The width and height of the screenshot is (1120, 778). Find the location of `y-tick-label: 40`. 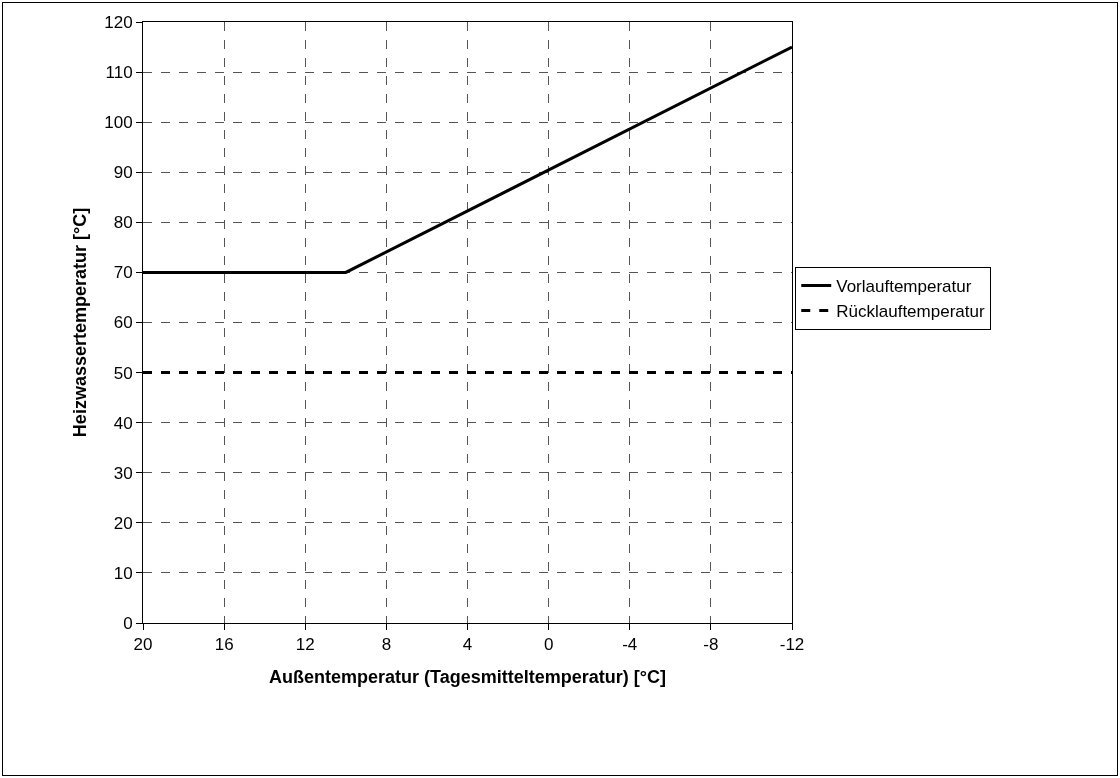

y-tick-label: 40 is located at coordinates (123, 423).